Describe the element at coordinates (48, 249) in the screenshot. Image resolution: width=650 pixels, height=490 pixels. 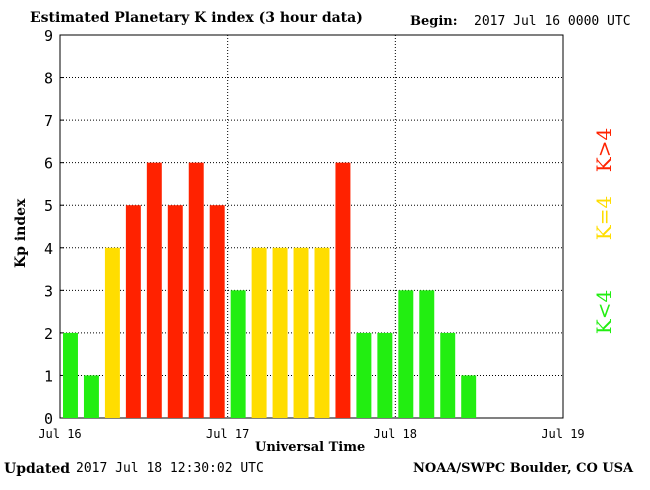
I see `y-tick-label: 4` at that location.